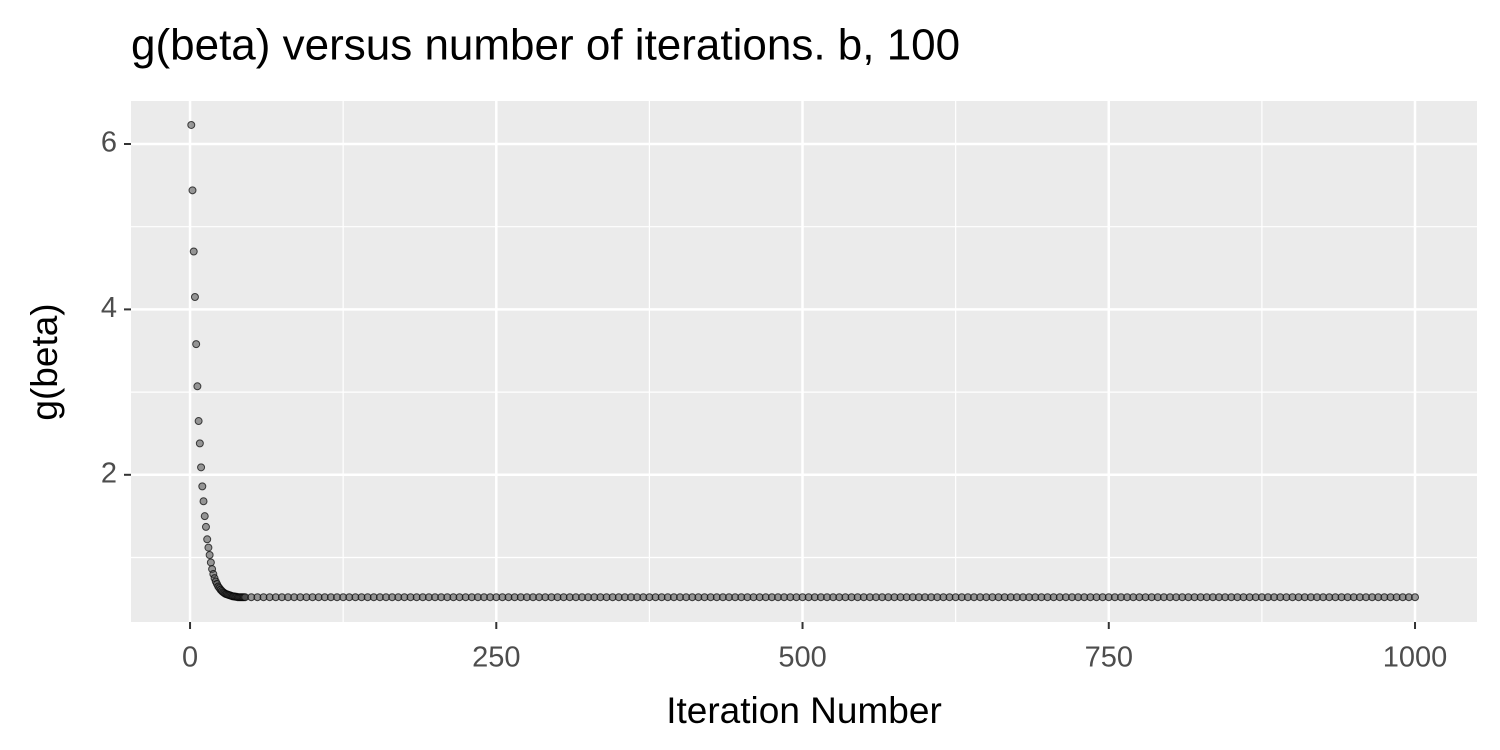 Image resolution: width=1500 pixels, height=750 pixels. What do you see at coordinates (109, 473) in the screenshot?
I see `y-tick-label: 2` at bounding box center [109, 473].